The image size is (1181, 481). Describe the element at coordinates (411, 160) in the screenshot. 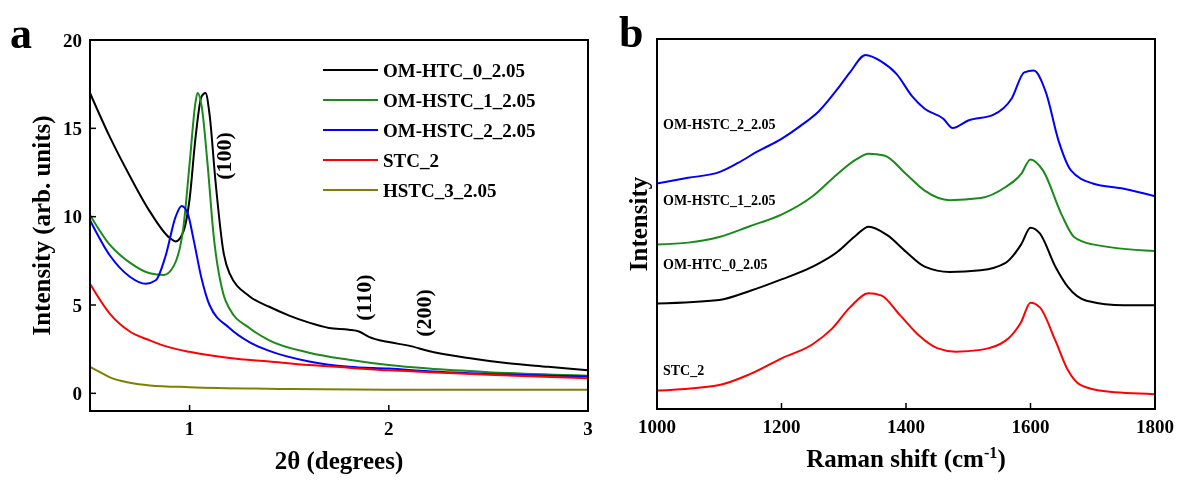

I see `legend-label: STC_2` at that location.